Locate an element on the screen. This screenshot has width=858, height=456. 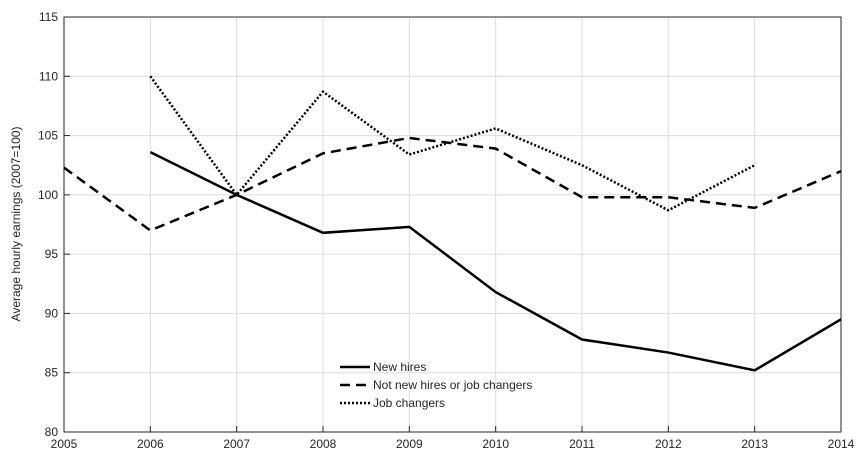
x-tick-label: 2012 is located at coordinates (668, 444).